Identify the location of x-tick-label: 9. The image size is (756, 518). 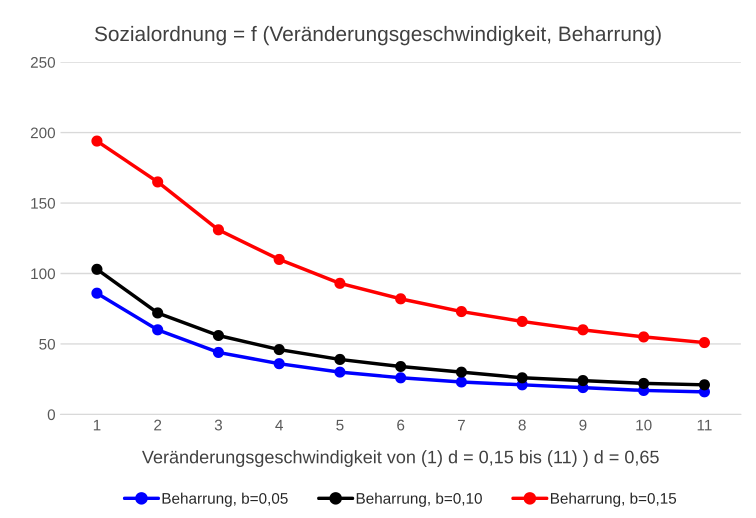
(582, 425).